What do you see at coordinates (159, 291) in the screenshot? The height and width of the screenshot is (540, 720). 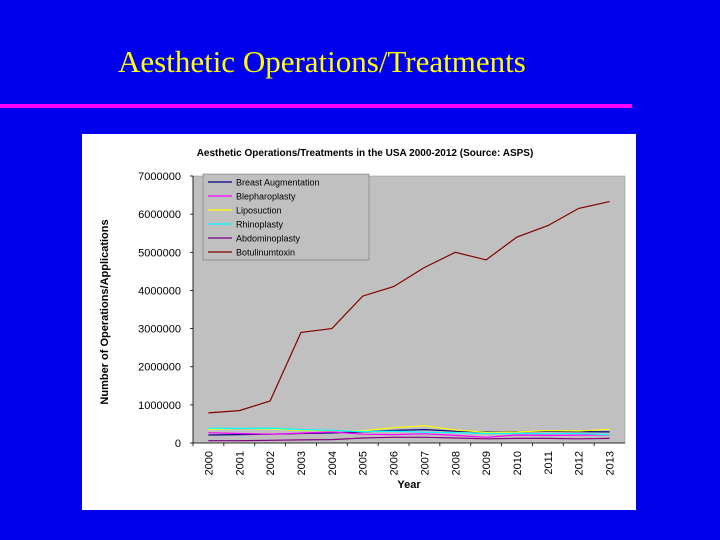 I see `y-tick-label: 4000000` at bounding box center [159, 291].